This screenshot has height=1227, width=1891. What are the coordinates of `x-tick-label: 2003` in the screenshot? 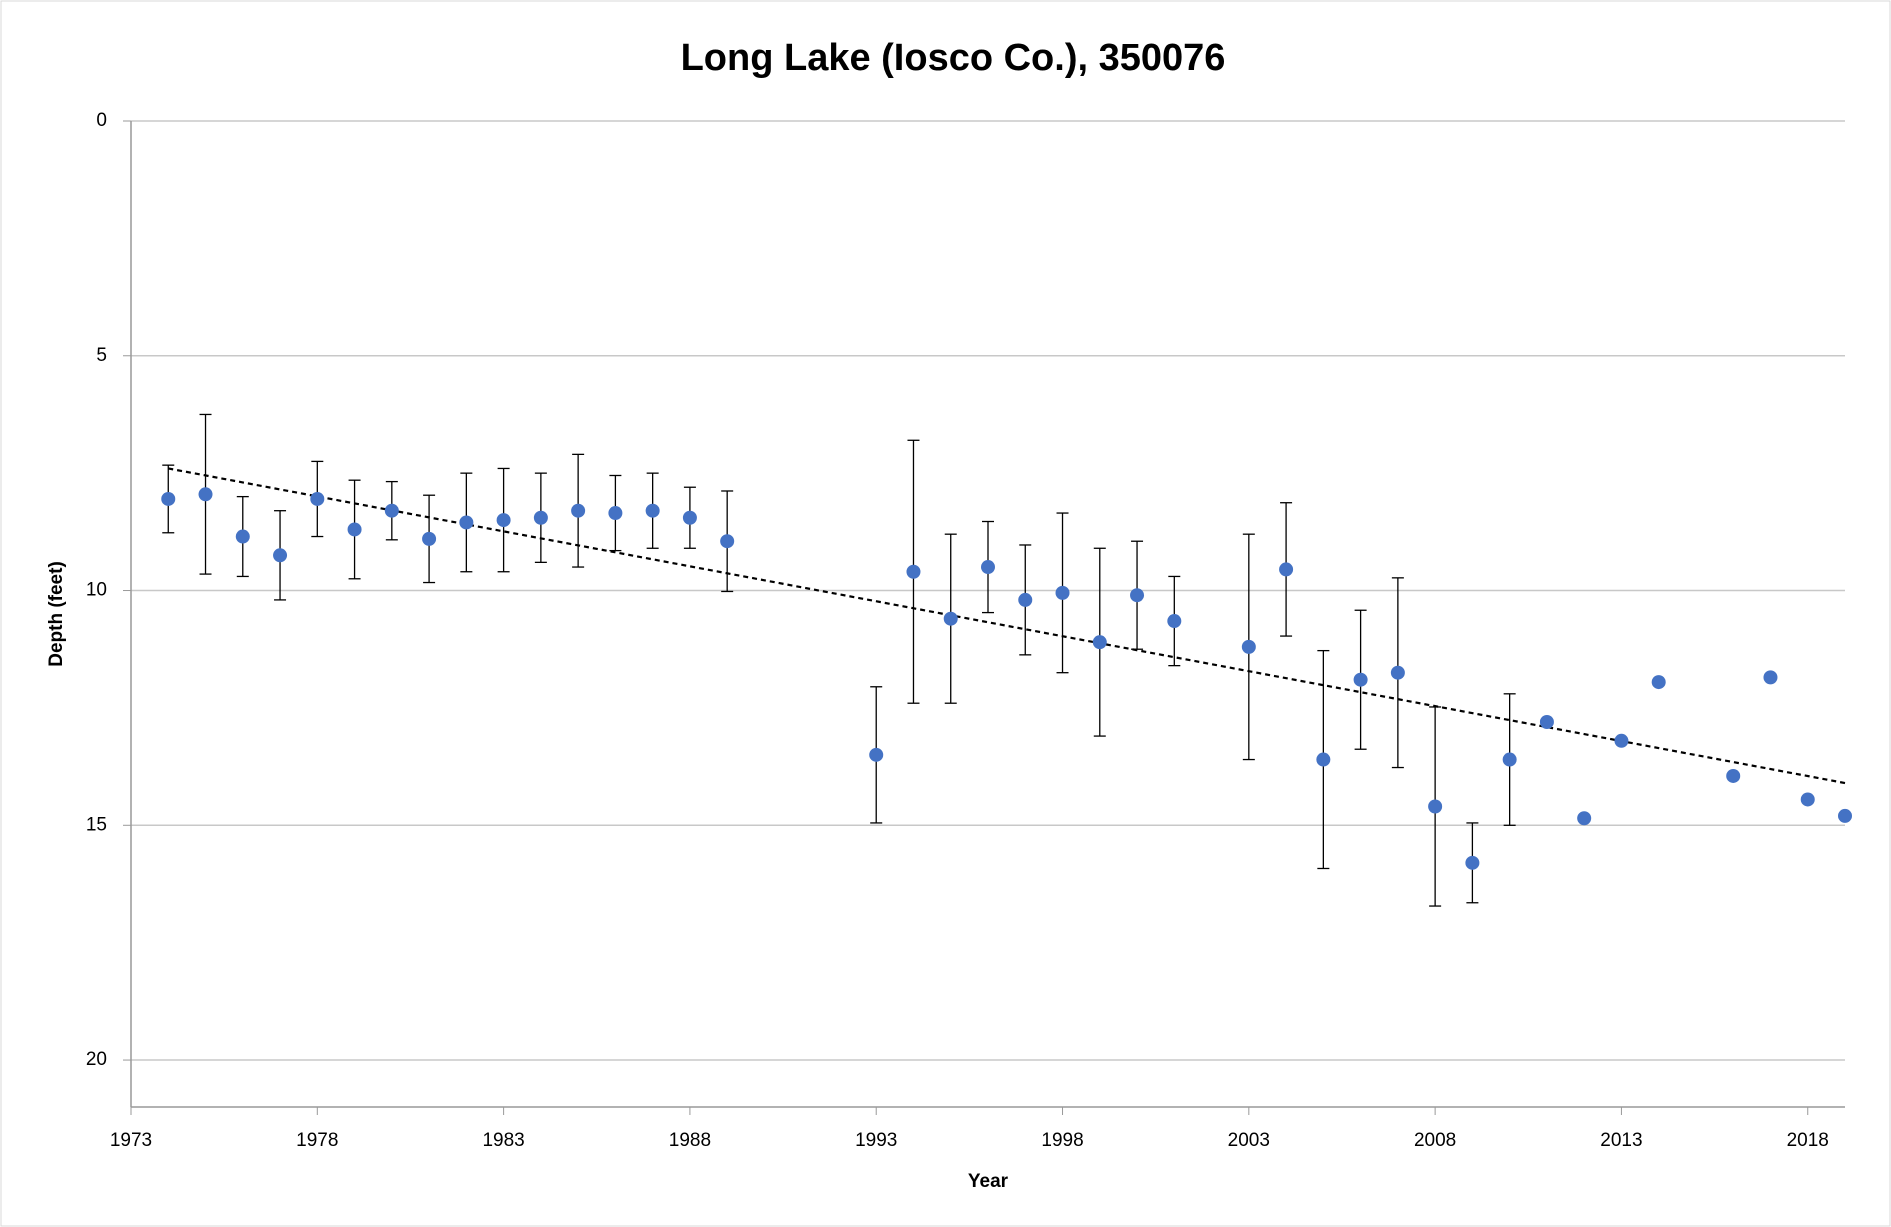 It's located at (1249, 1140).